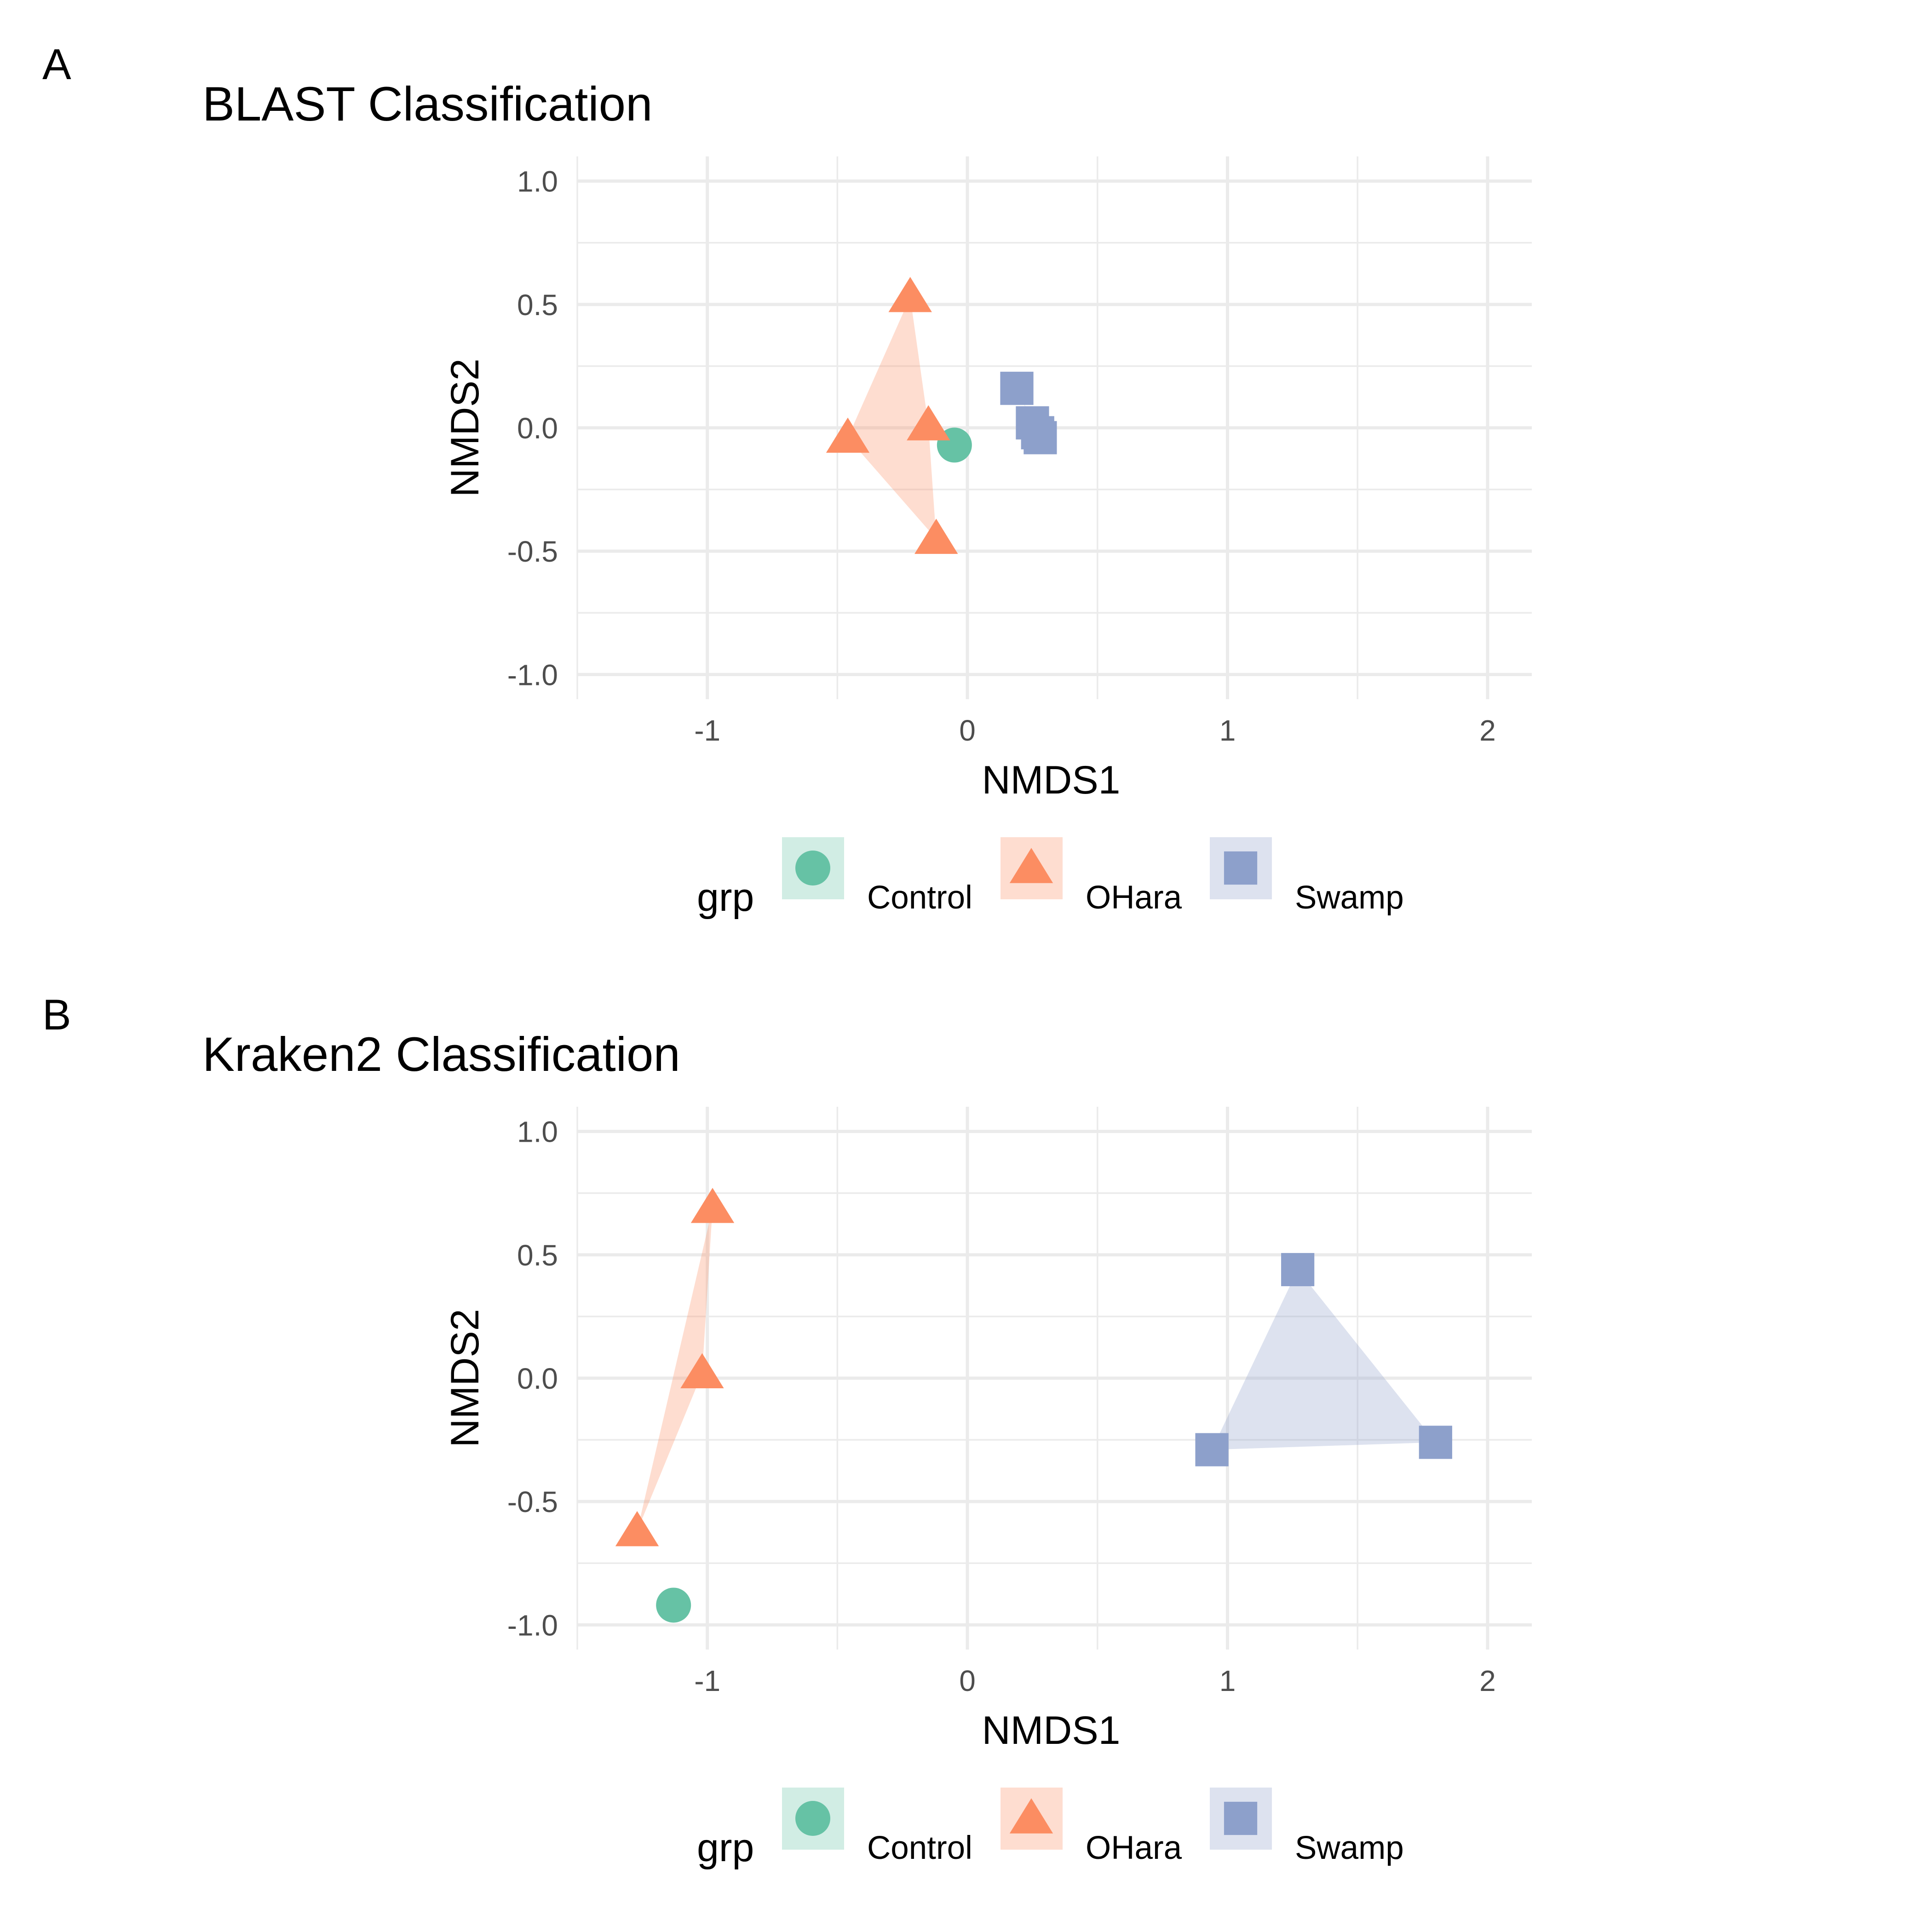  What do you see at coordinates (707, 1680) in the screenshot?
I see `panel-b-x-tick-label: -1` at bounding box center [707, 1680].